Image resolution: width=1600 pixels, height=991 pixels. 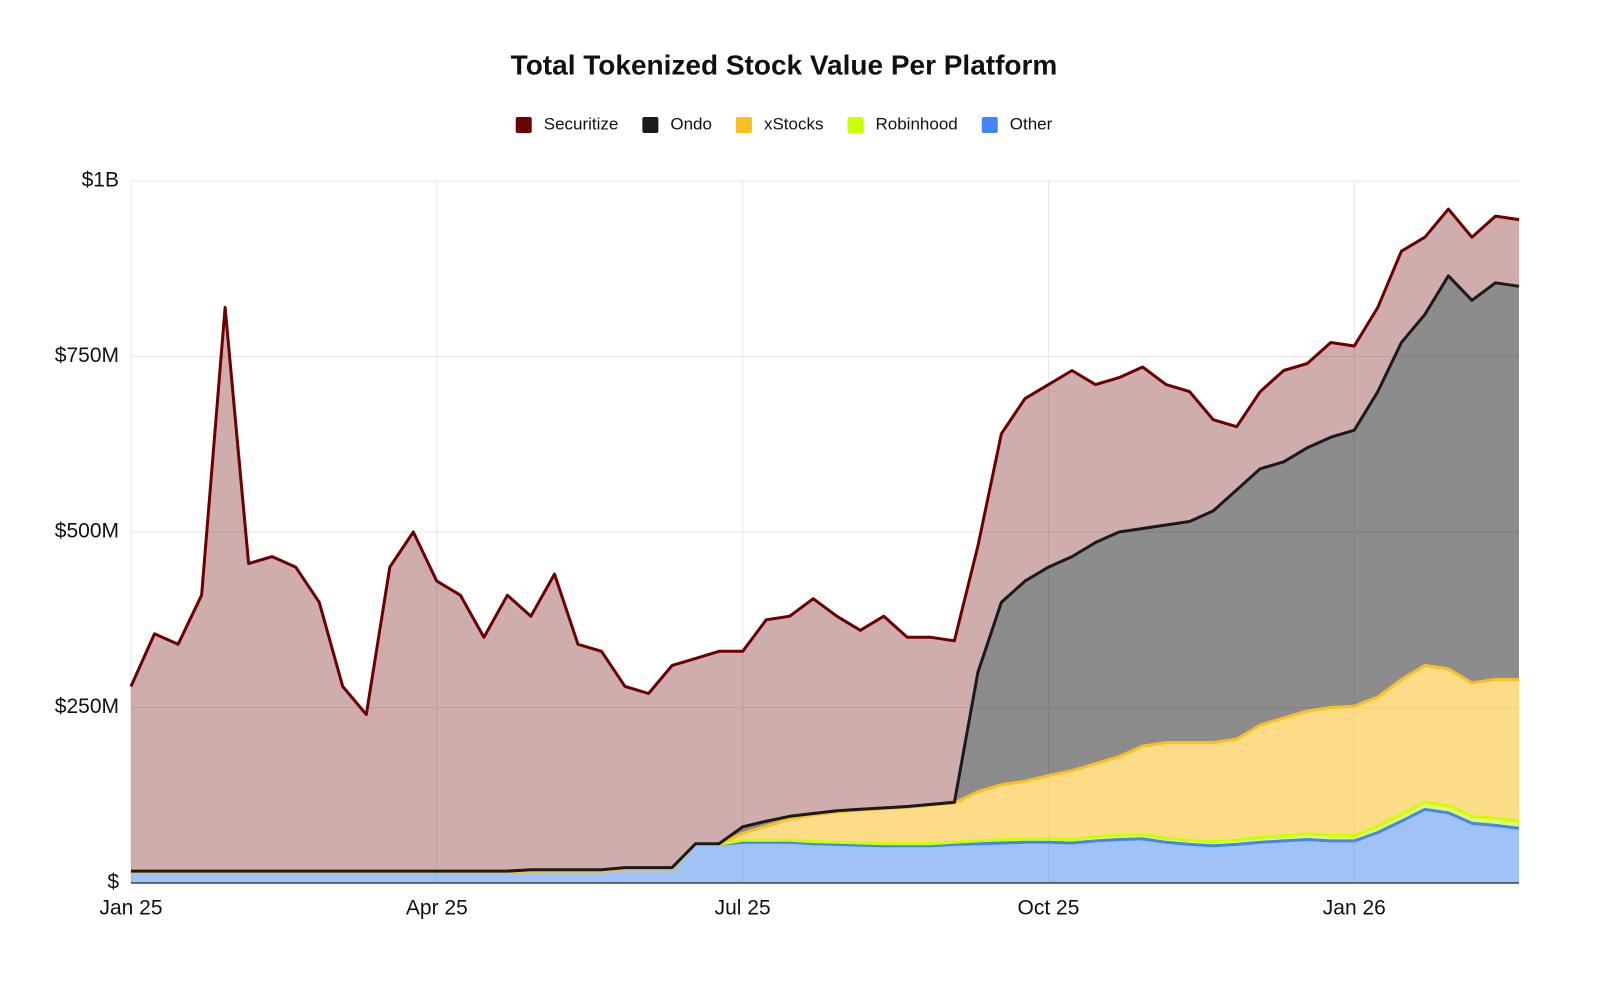 What do you see at coordinates (437, 908) in the screenshot?
I see `x-tick-label: Apr 25` at bounding box center [437, 908].